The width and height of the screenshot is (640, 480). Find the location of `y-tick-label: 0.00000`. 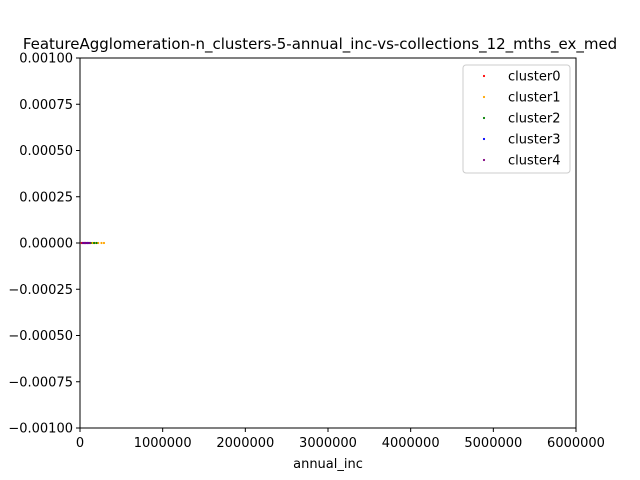

y-tick-label: 0.00000 is located at coordinates (46, 244).